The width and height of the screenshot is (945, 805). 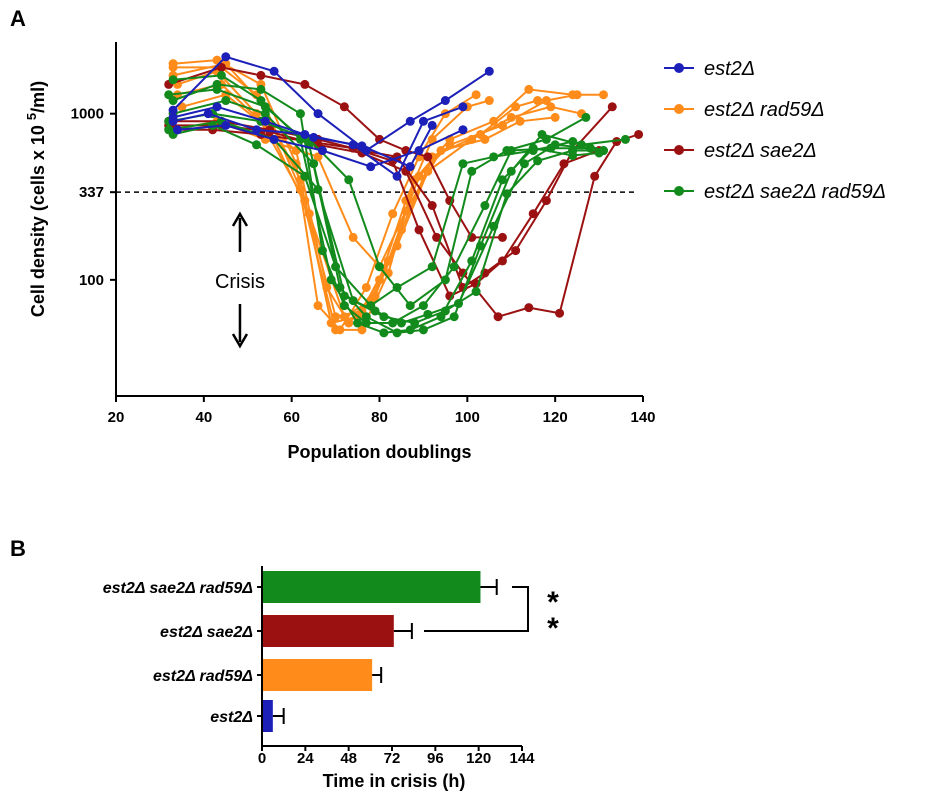 I want to click on significance-bracket: **, so click(x=491, y=615).